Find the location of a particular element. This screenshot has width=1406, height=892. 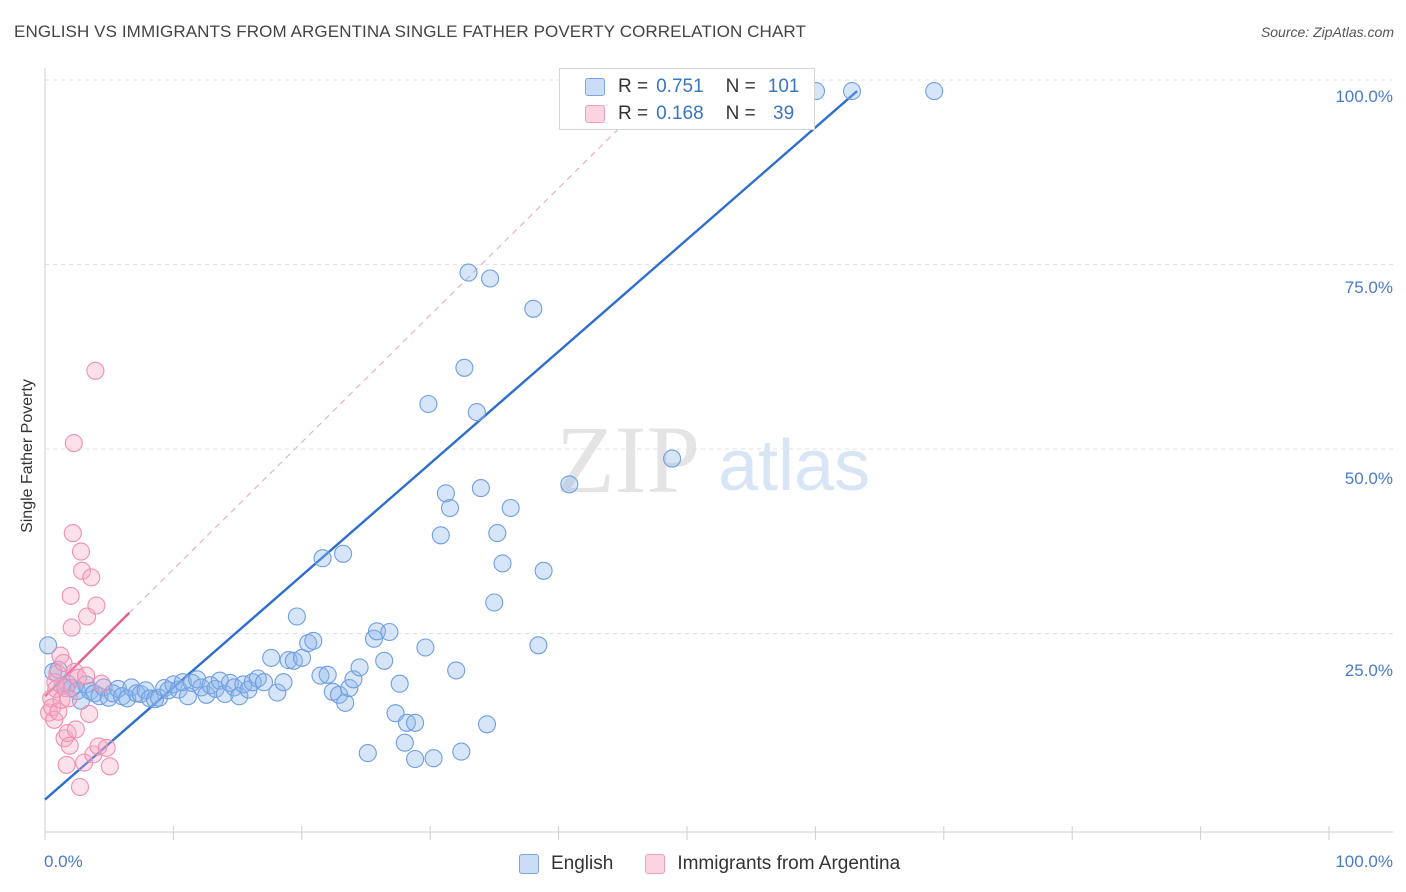

legend-r-label: R = is located at coordinates (633, 86).